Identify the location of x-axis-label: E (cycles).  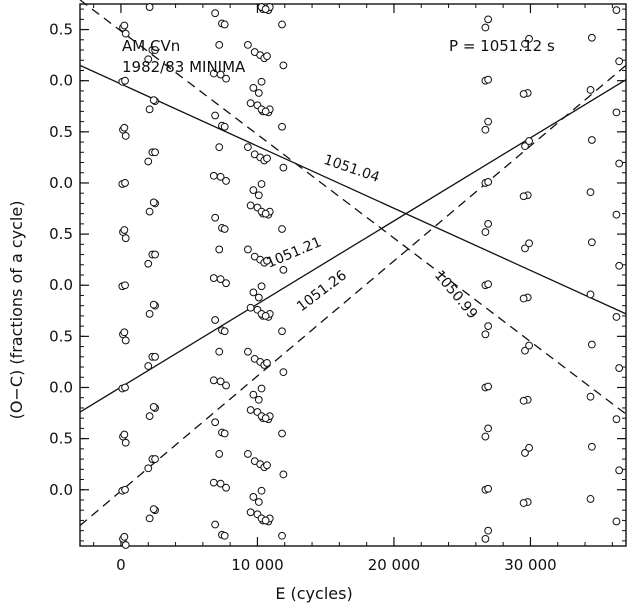
(313, 593).